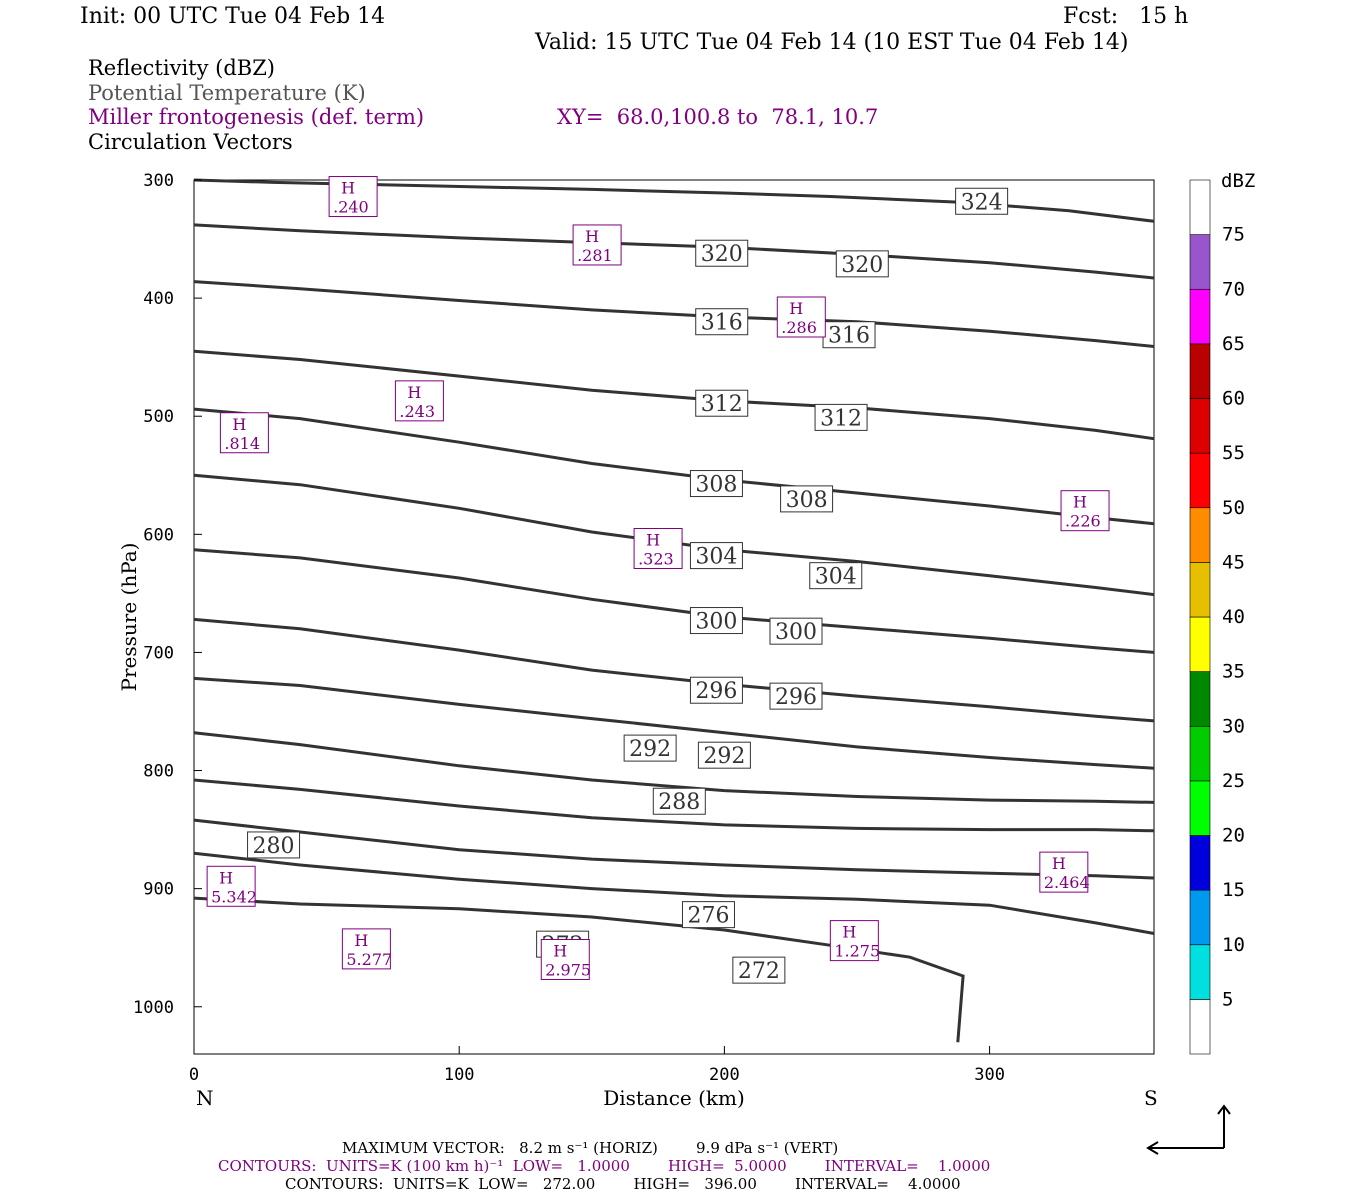 Image resolution: width=1350 pixels, height=1200 pixels. Describe the element at coordinates (242, 443) in the screenshot. I see `frontogenesis-max-value: .814` at that location.